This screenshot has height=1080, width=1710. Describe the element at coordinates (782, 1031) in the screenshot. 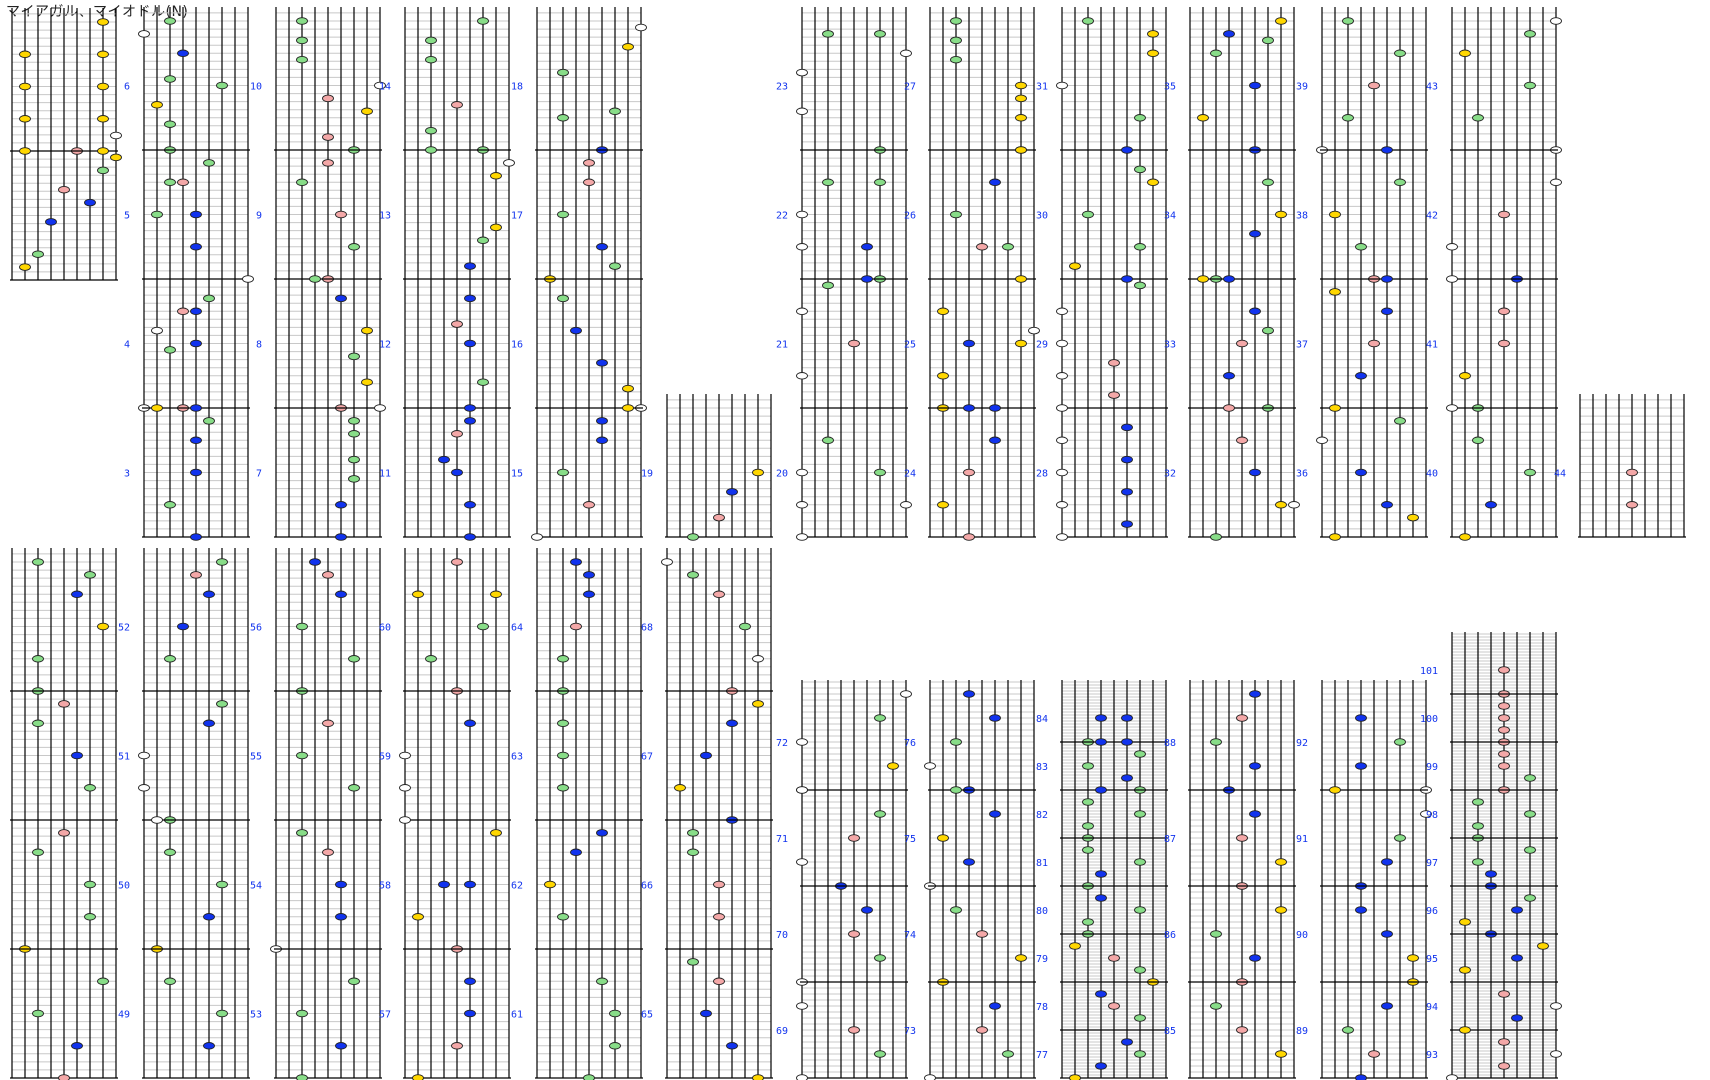

I see `measure-number: 69` at that location.